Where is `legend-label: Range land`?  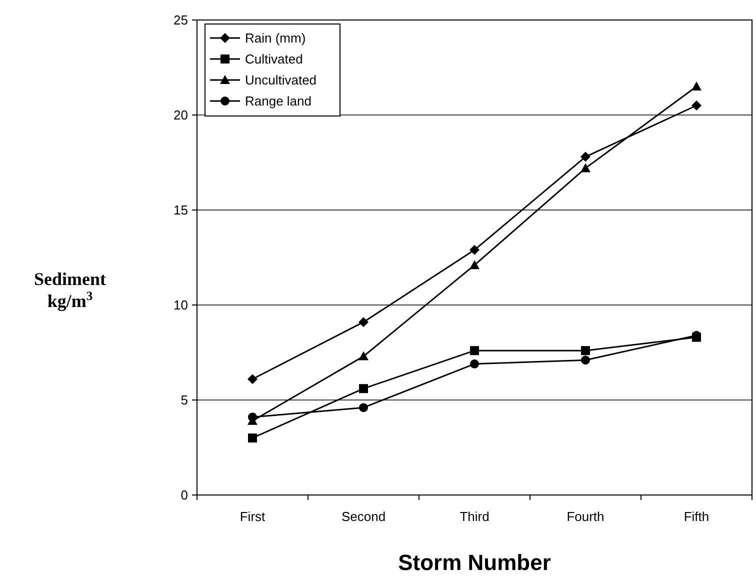 legend-label: Range land is located at coordinates (278, 101).